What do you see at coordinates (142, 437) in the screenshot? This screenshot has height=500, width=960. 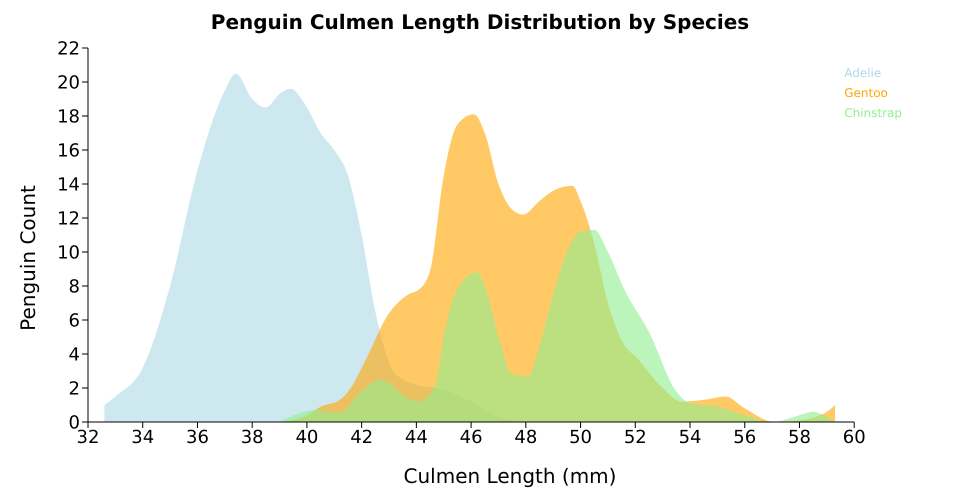 I see `x-tick-label: 34` at bounding box center [142, 437].